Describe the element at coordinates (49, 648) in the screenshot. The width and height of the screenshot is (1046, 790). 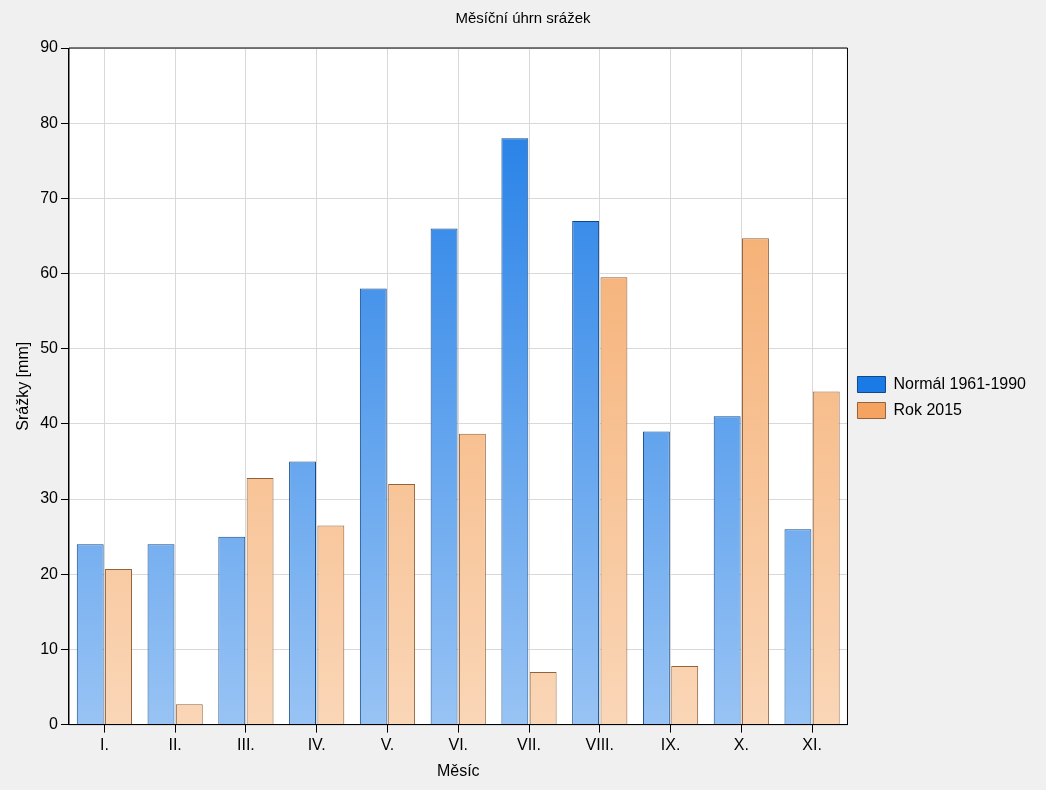
I see `y-tick-label: 10` at that location.